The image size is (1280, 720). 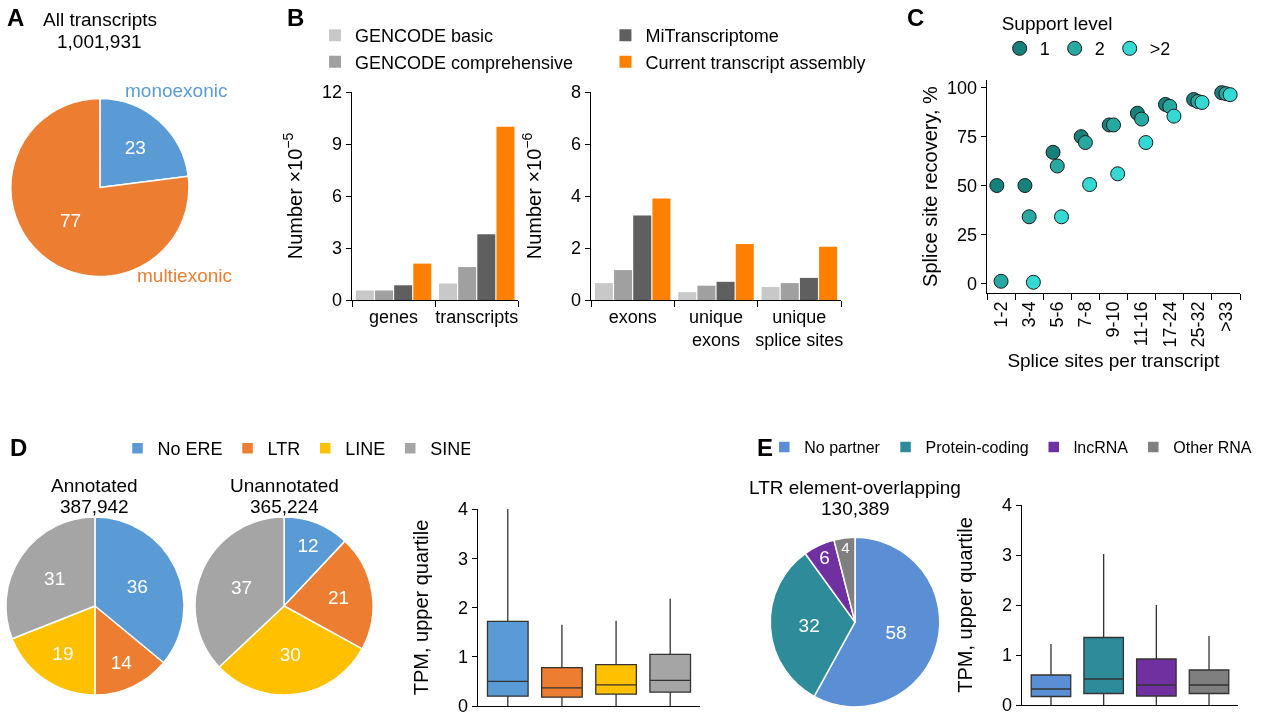 I want to click on data-label: 32, so click(x=809, y=625).